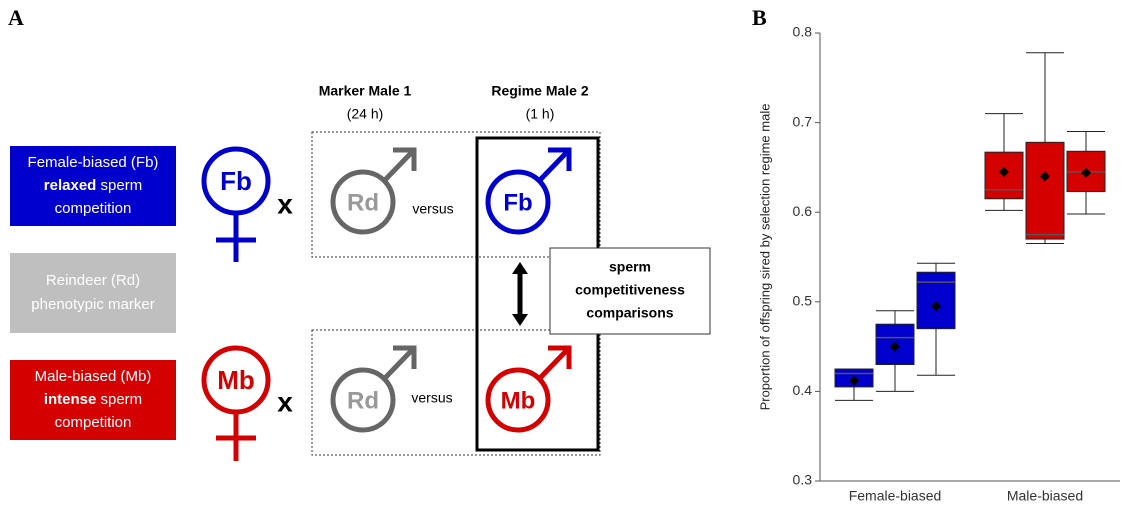 This screenshot has width=1125, height=509. Describe the element at coordinates (70, 185) in the screenshot. I see `bold-text: relaxed` at that location.